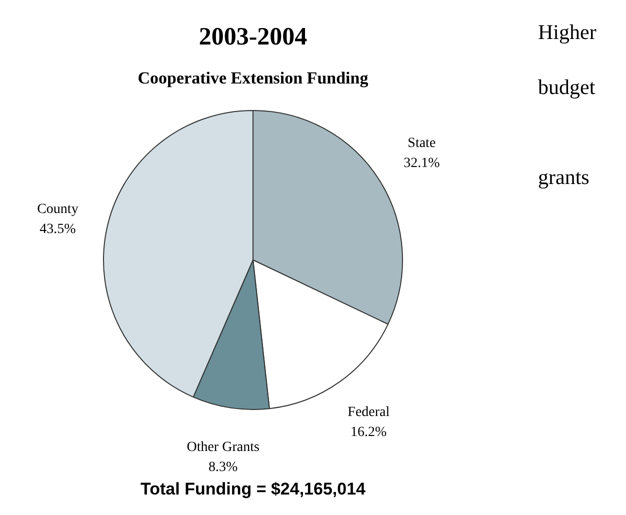 Image resolution: width=626 pixels, height=515 pixels. Describe the element at coordinates (253, 78) in the screenshot. I see `chart-subtitle: Cooperative Extension Funding` at that location.